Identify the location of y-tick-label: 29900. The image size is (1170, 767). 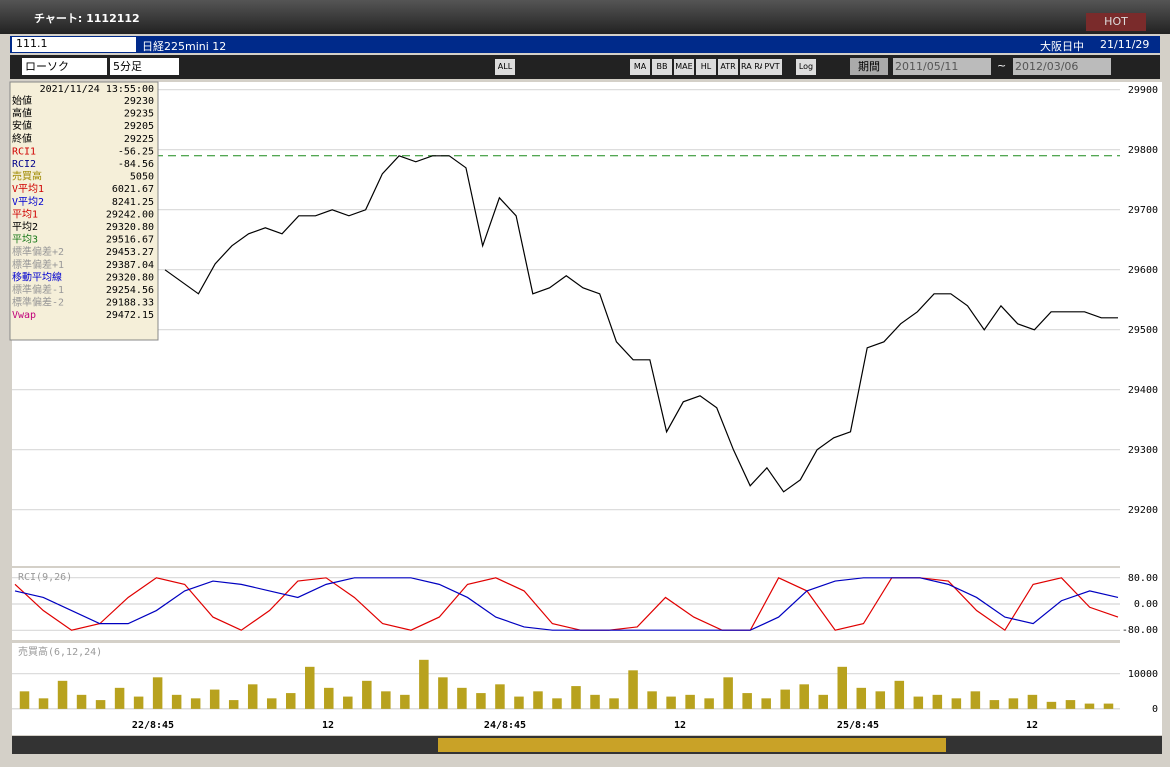
(1143, 90).